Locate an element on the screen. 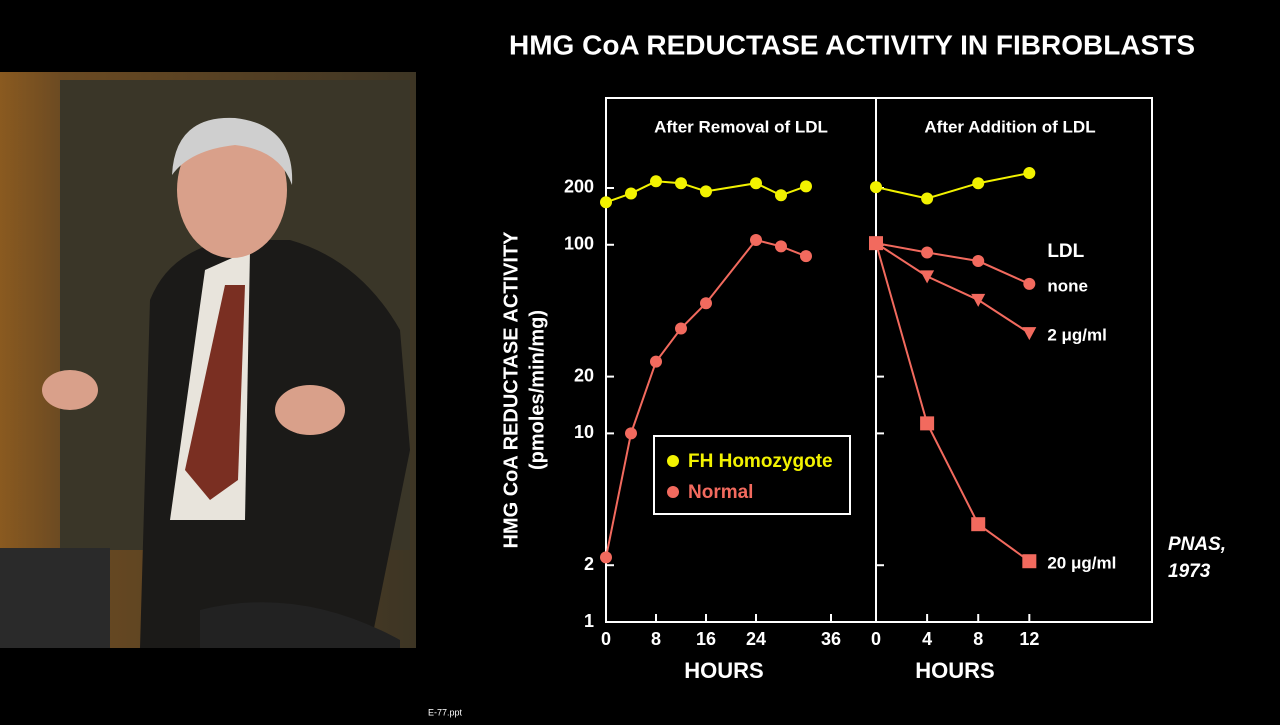 Image resolution: width=1280 pixels, height=725 pixels. x-tick-label: 36 is located at coordinates (831, 639).